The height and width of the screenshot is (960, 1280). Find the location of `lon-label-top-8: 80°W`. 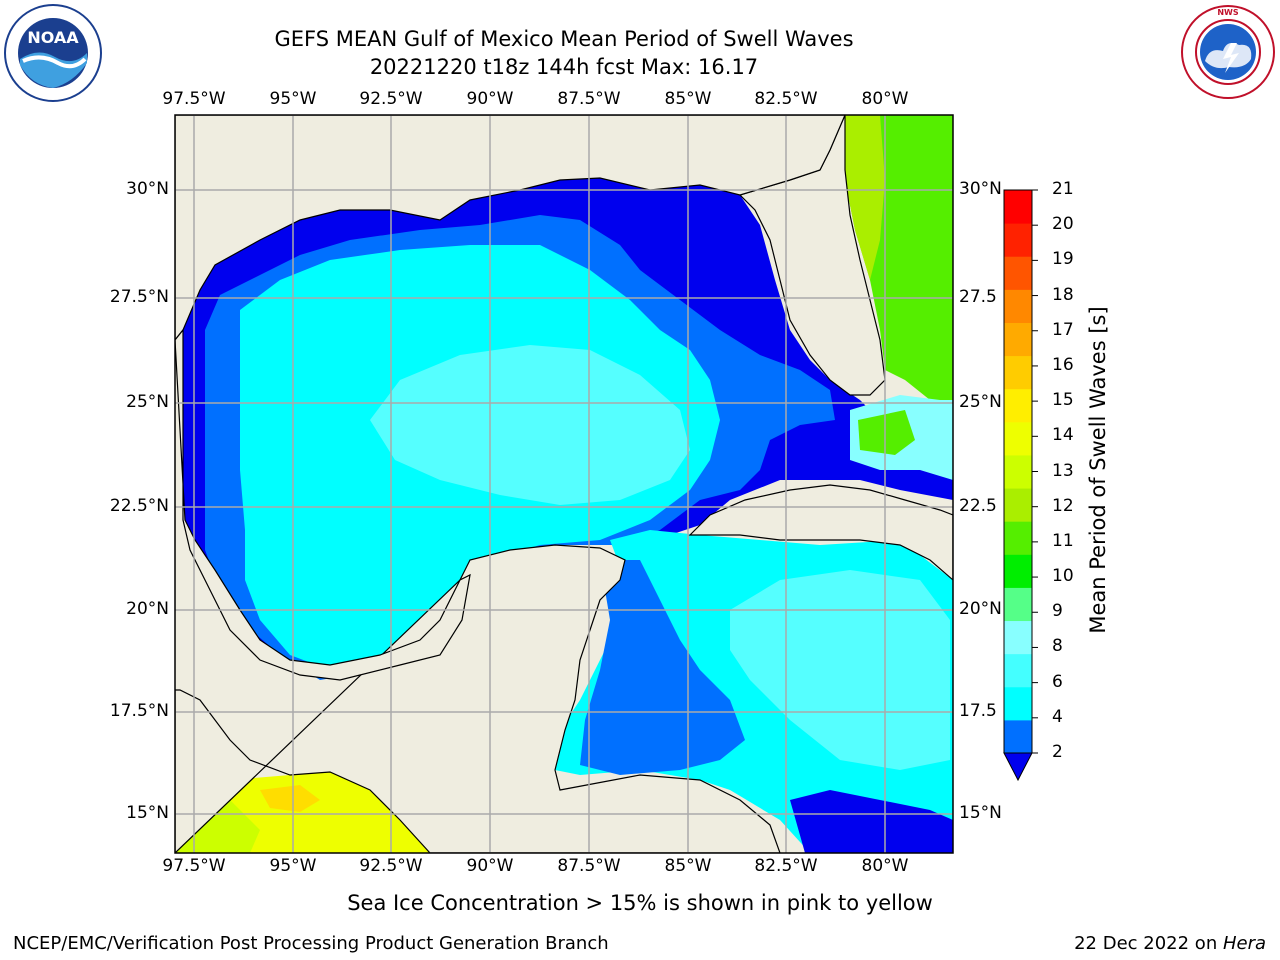

lon-label-top-8: 80°W is located at coordinates (885, 99).